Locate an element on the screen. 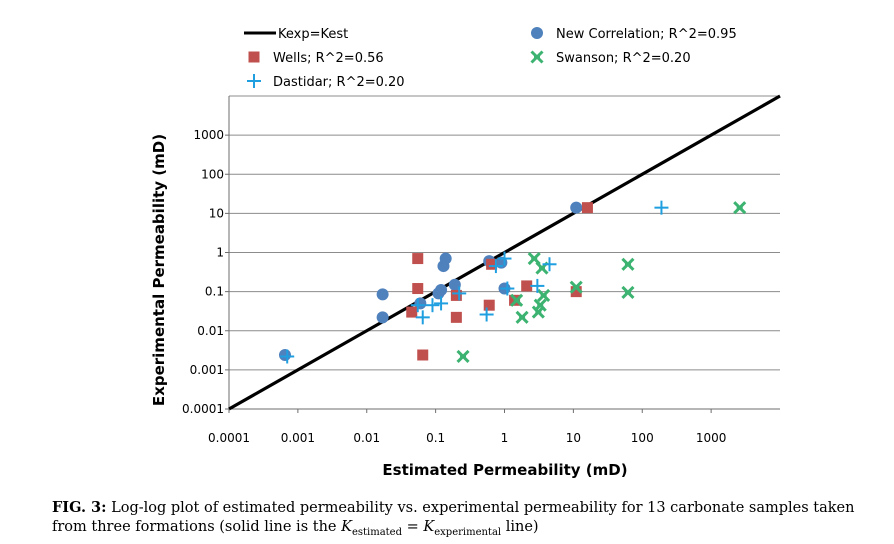  caption-k-experimental: K is located at coordinates (429, 527).